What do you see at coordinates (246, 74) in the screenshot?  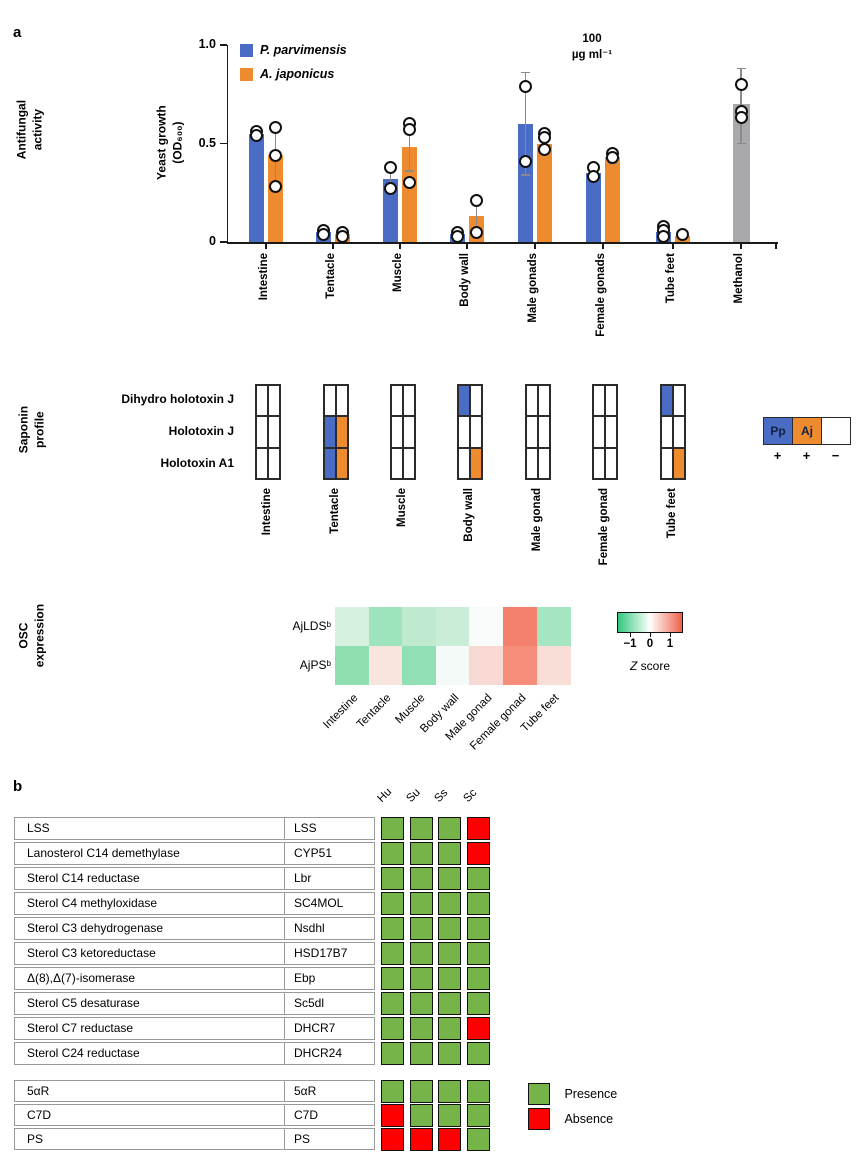 I see `a-japonicus-swatch` at bounding box center [246, 74].